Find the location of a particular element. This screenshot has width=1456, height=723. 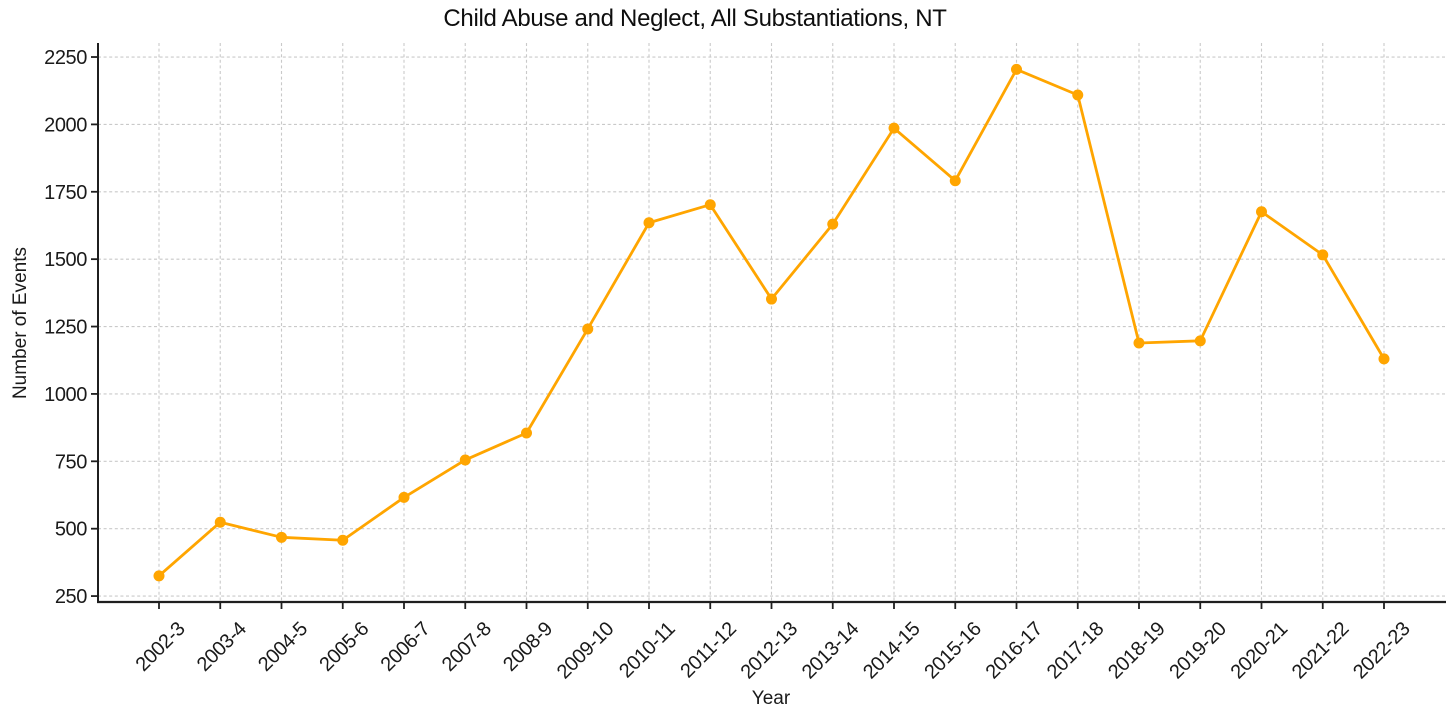

y-tick-label: 1500 is located at coordinates (65, 260).